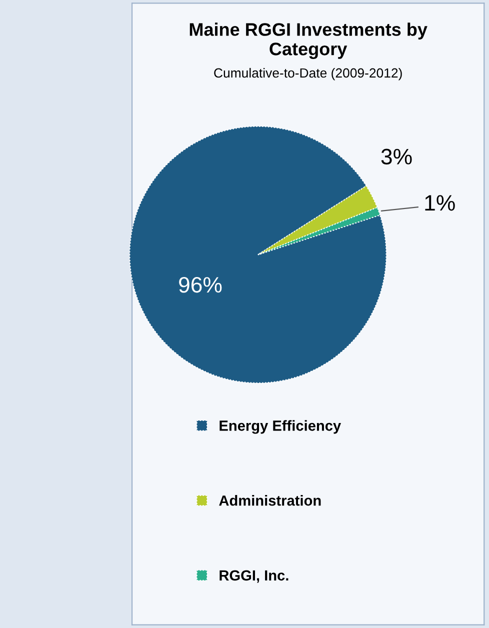 The image size is (489, 628). I want to click on data-label: 1%, so click(440, 203).